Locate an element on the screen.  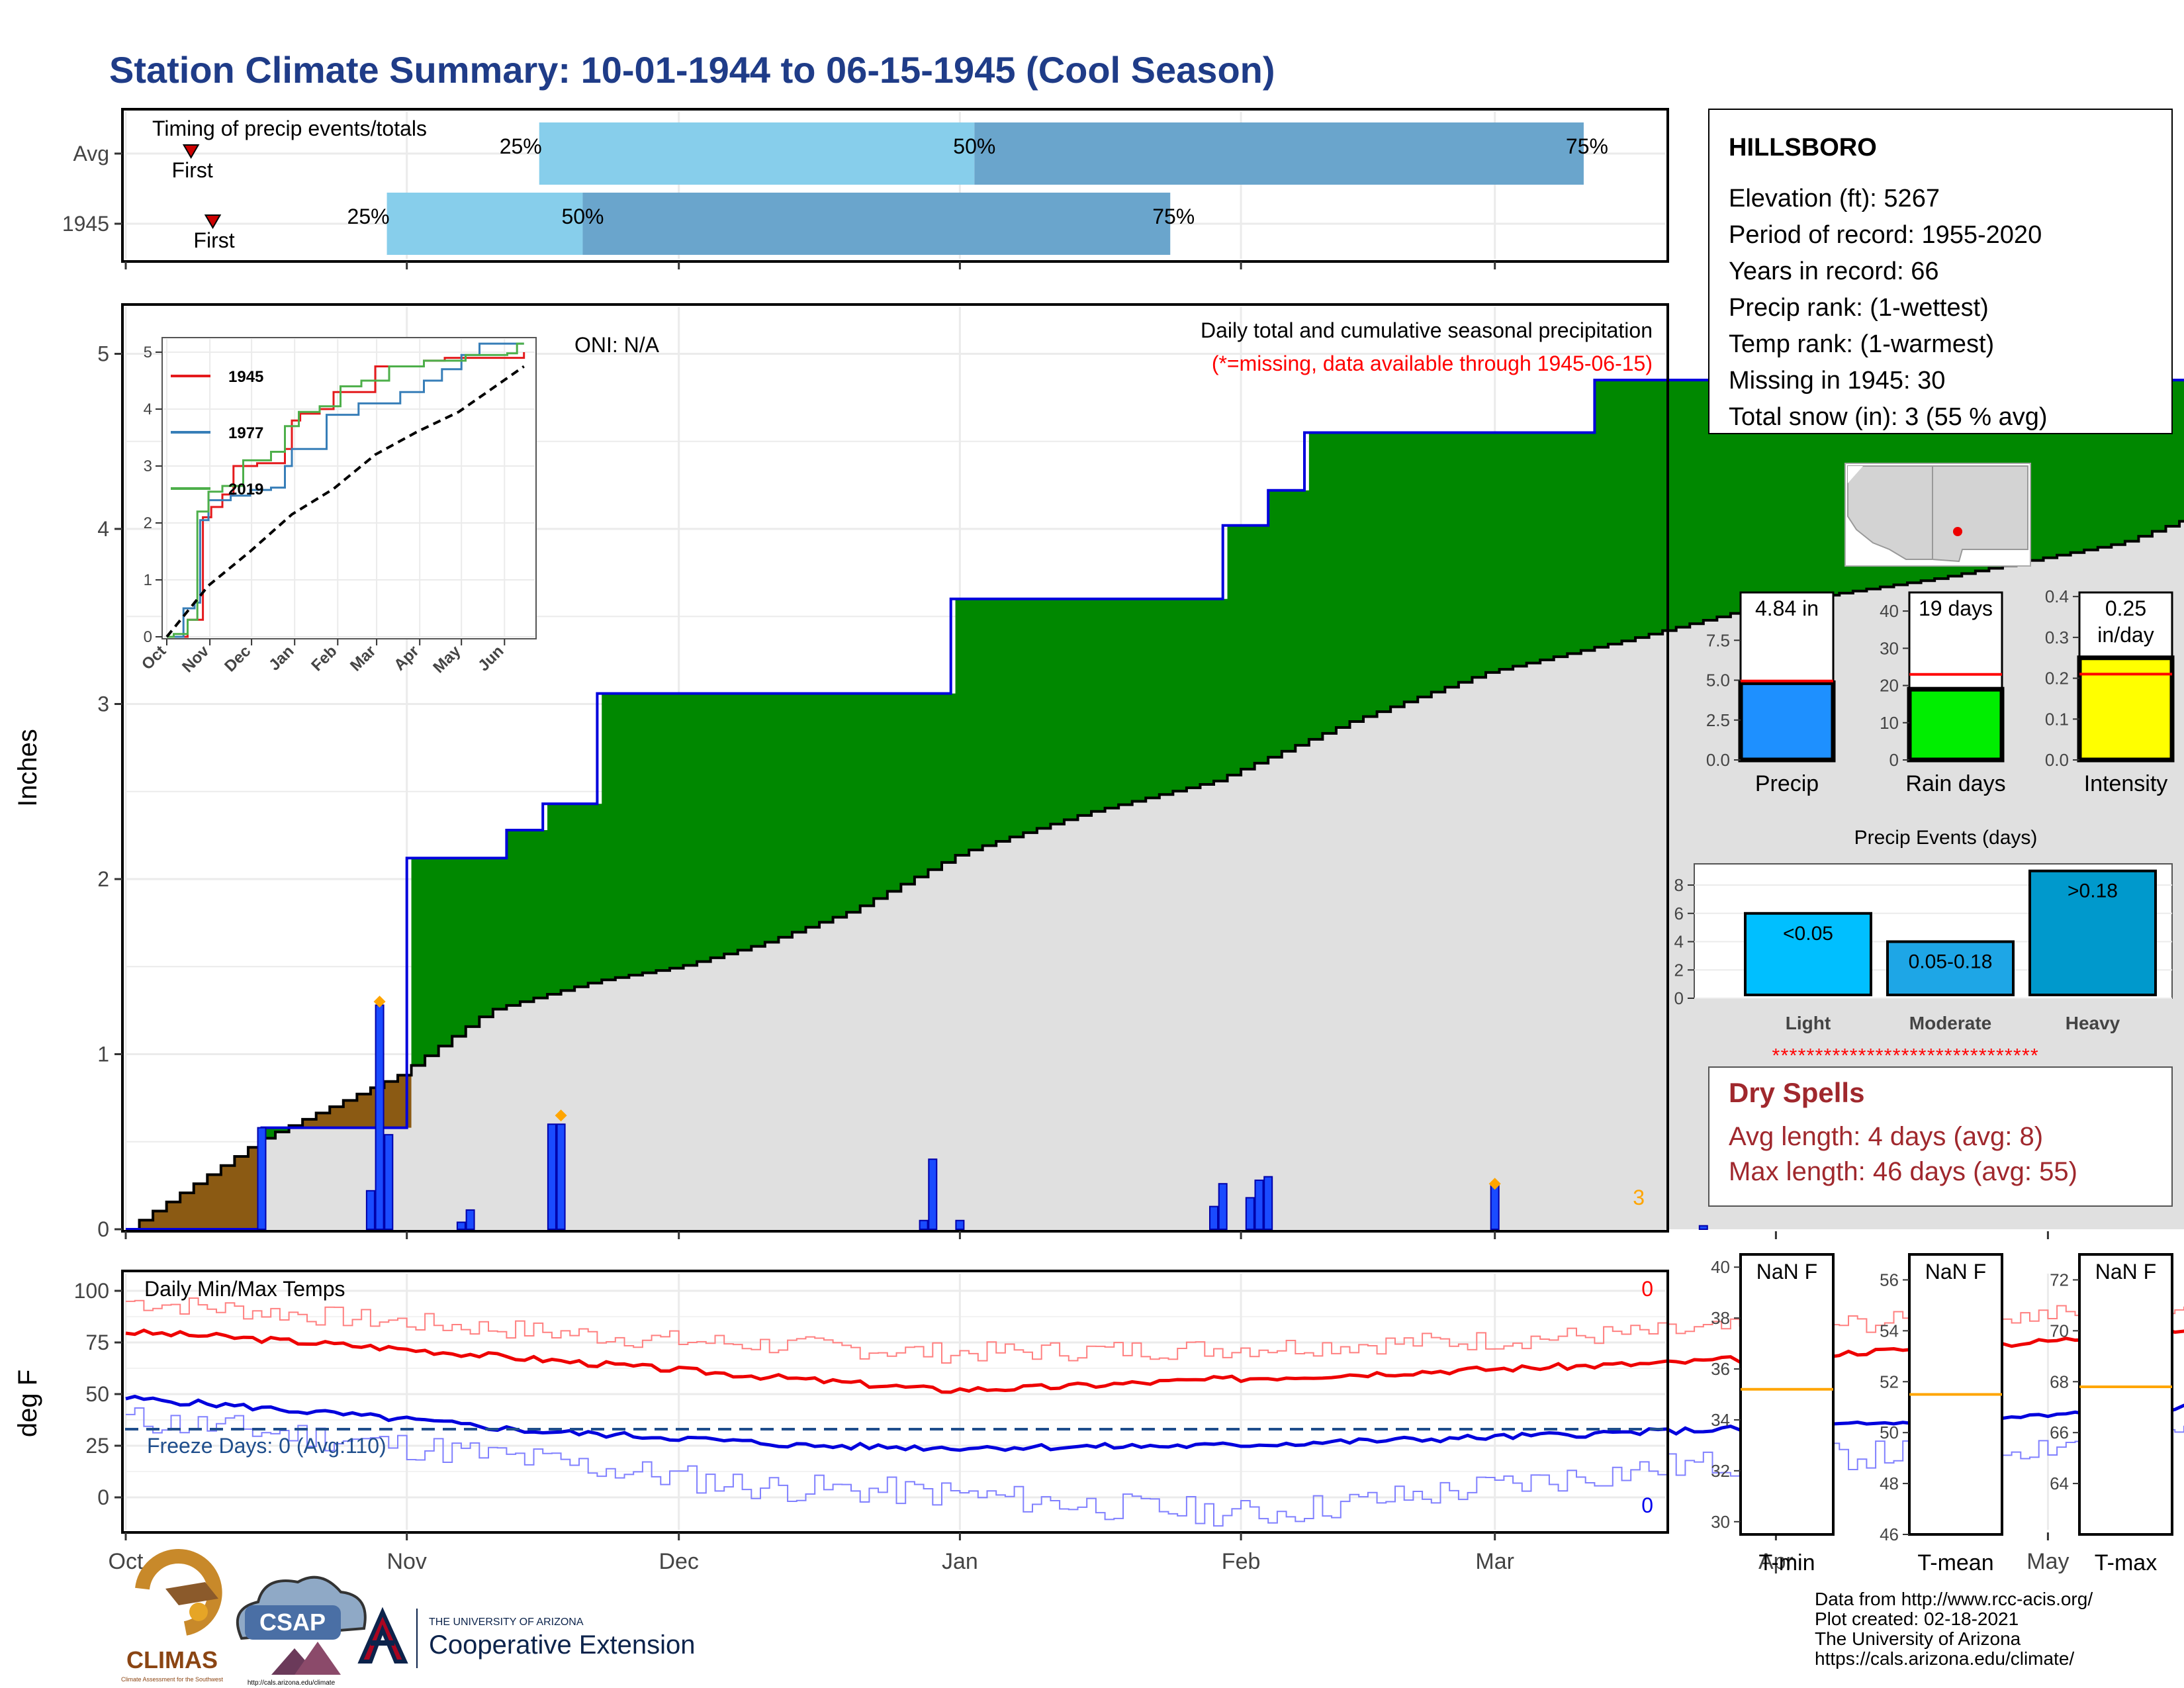
temp-ytick-label: 25 is located at coordinates (97, 1446).